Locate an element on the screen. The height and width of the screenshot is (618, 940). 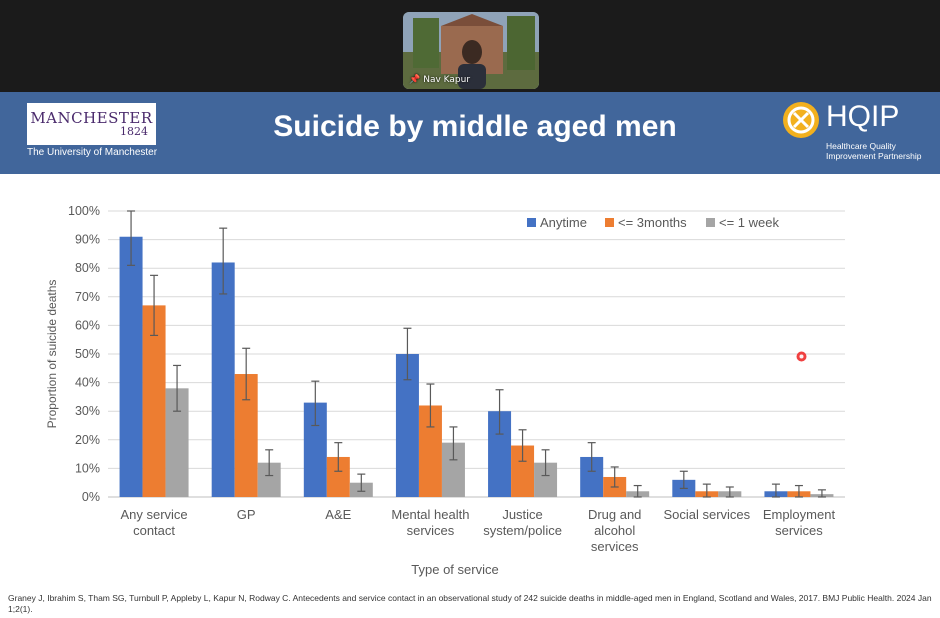
x-tick-label: Drug and is located at coordinates (614, 514).